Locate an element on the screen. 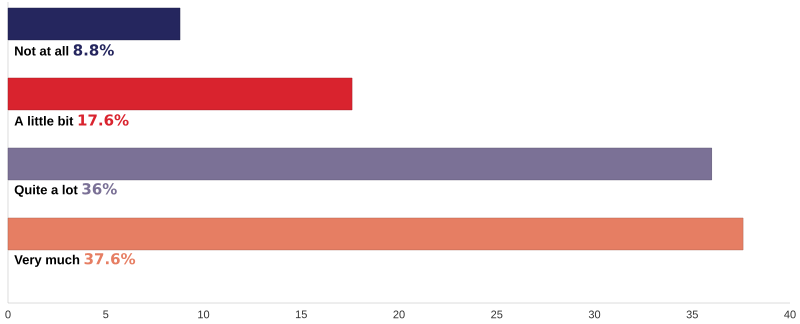 The height and width of the screenshot is (324, 800). x-tick-label: 0 is located at coordinates (8, 314).